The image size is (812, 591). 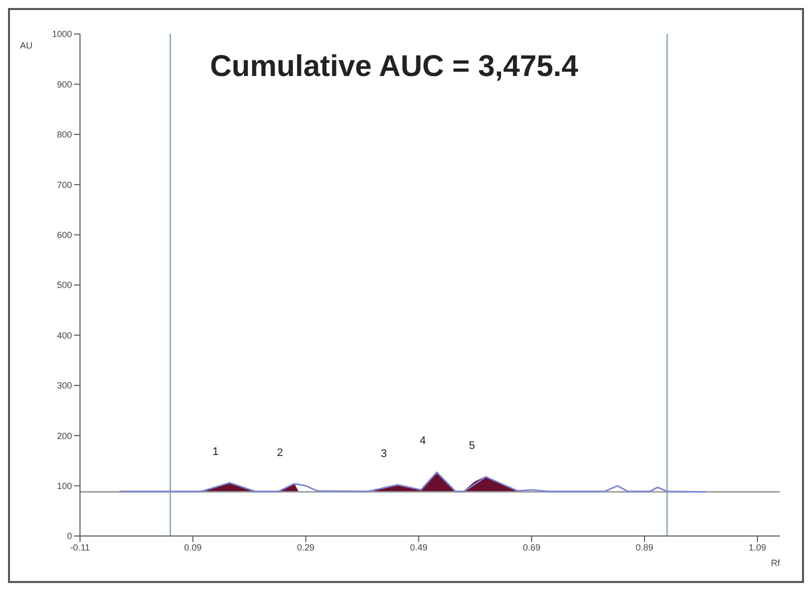 I want to click on y-tick-label: 800, so click(x=64, y=135).